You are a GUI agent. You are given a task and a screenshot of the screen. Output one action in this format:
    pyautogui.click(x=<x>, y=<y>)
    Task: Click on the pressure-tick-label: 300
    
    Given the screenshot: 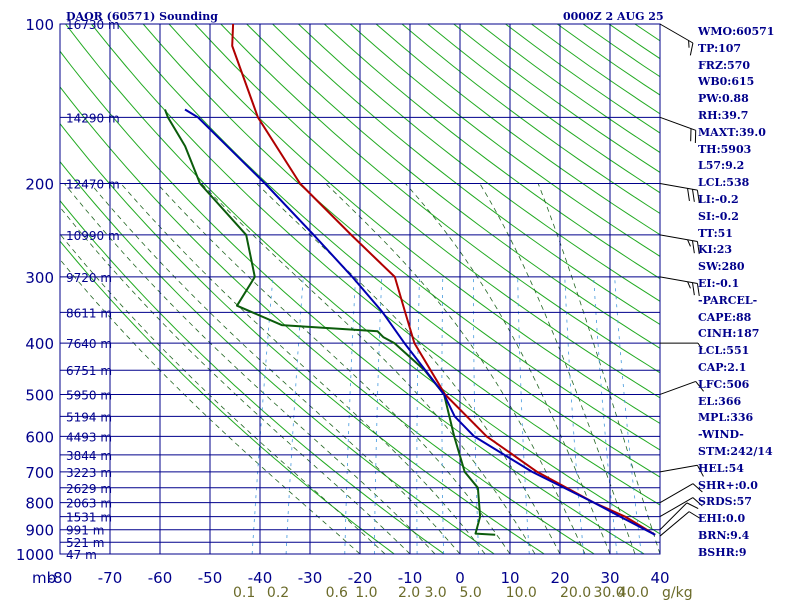 What is the action you would take?
    pyautogui.click(x=39, y=278)
    